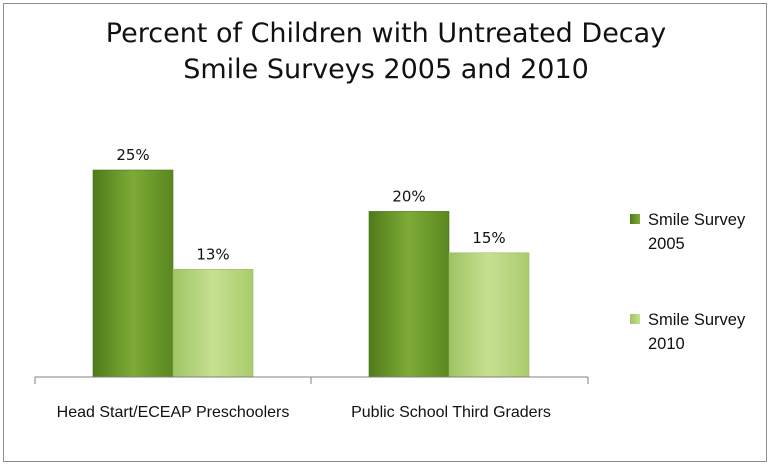  Describe the element at coordinates (666, 244) in the screenshot. I see `legend-label-2005-line-2: 2005` at that location.